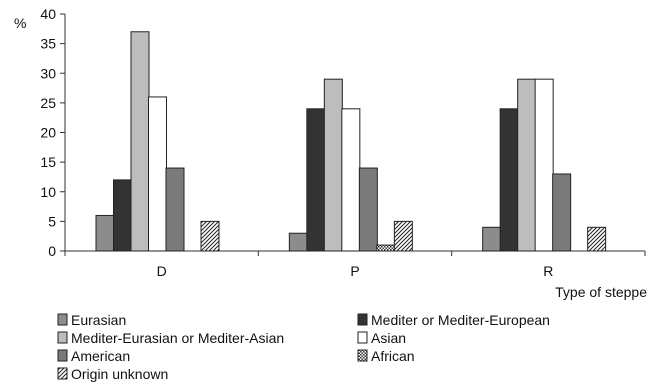  I want to click on x-axis-label: Type of steppe, so click(601, 292).